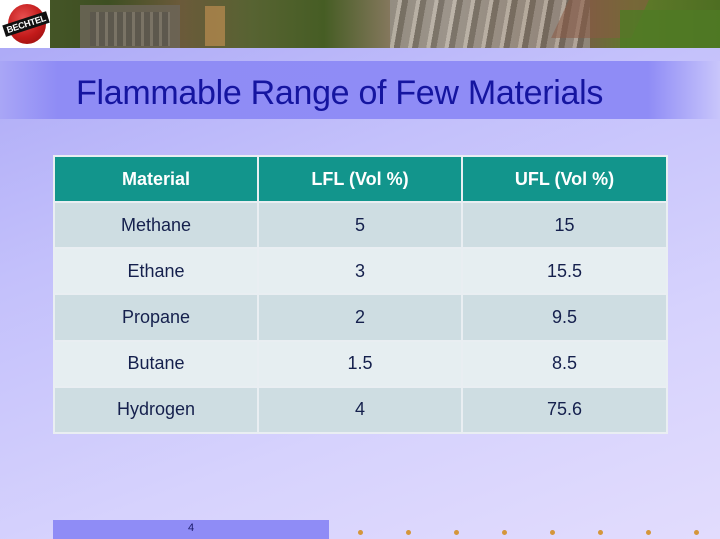  What do you see at coordinates (25, 24) in the screenshot?
I see `bechtel-logo: BECHTEL` at bounding box center [25, 24].